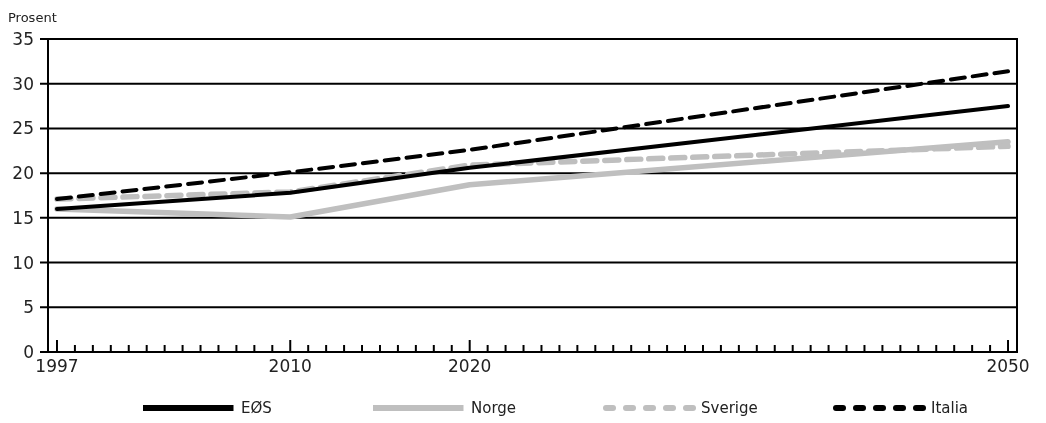 This screenshot has height=423, width=1046. I want to click on y-tick-label: 10, so click(23, 262).